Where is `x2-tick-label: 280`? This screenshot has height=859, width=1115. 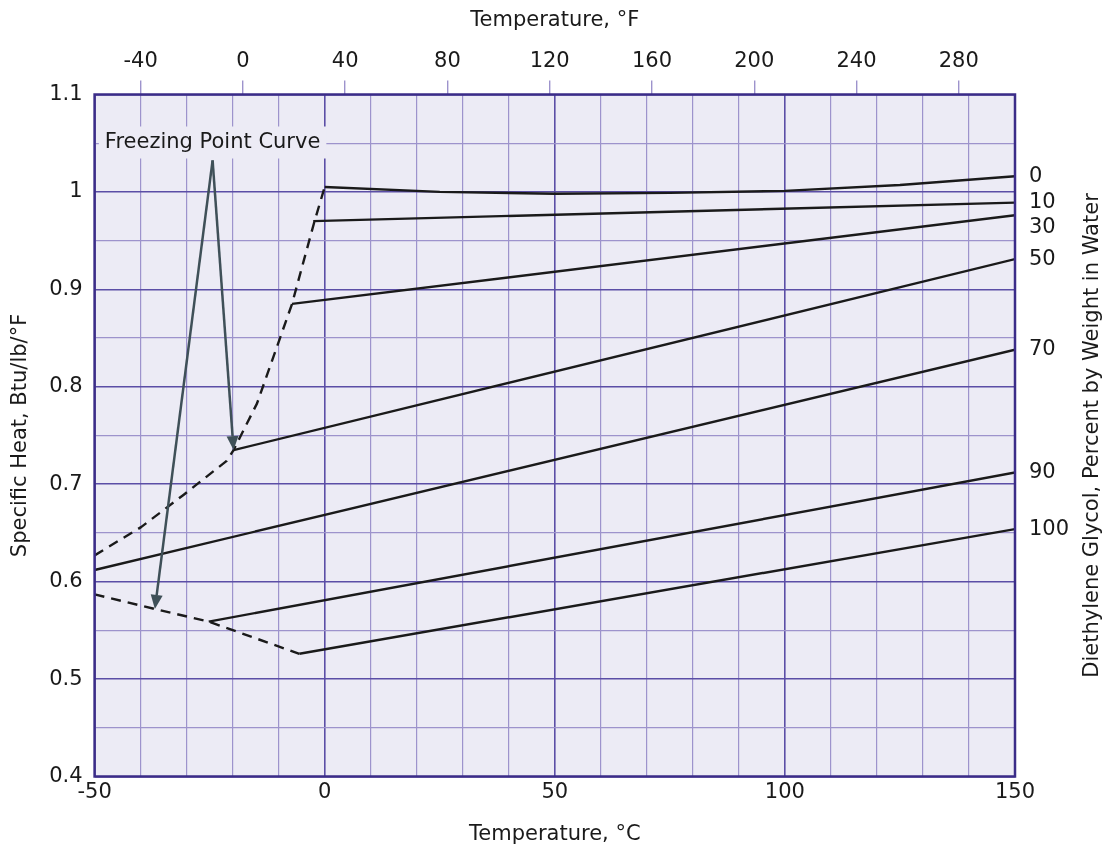
x2-tick-label: 280 is located at coordinates (958, 60).